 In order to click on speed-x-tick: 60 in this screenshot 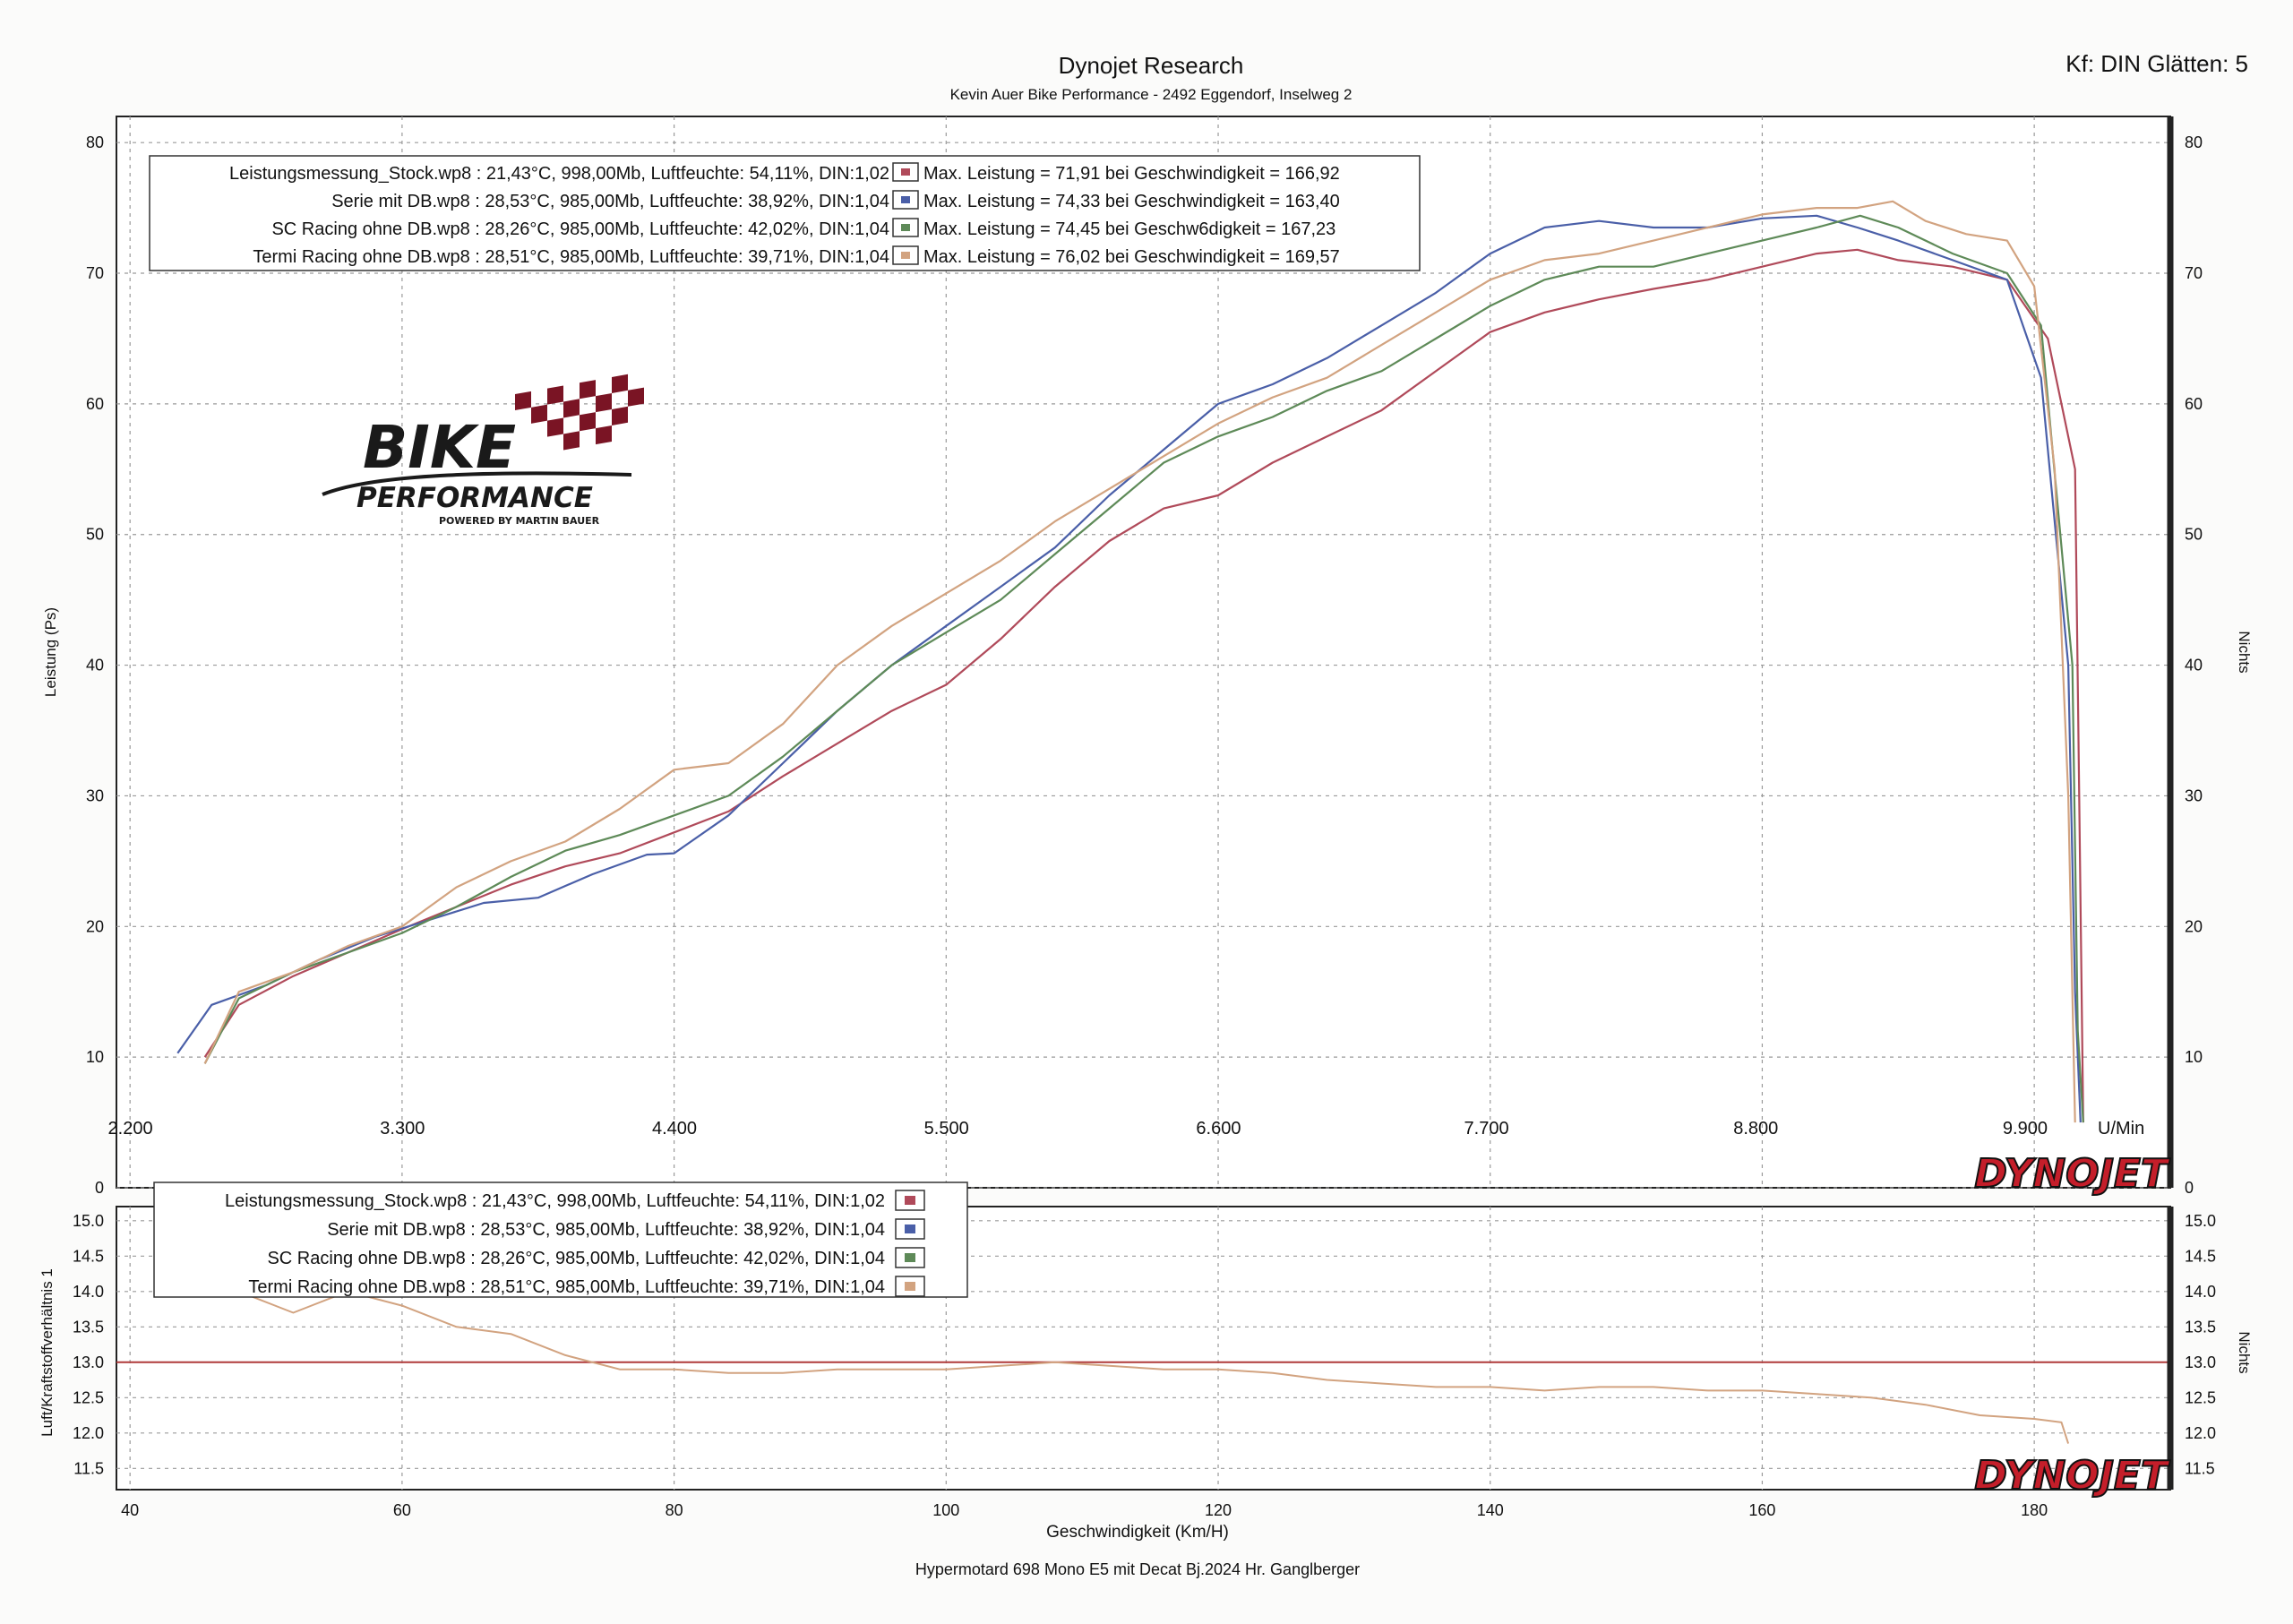, I will do `click(402, 1510)`.